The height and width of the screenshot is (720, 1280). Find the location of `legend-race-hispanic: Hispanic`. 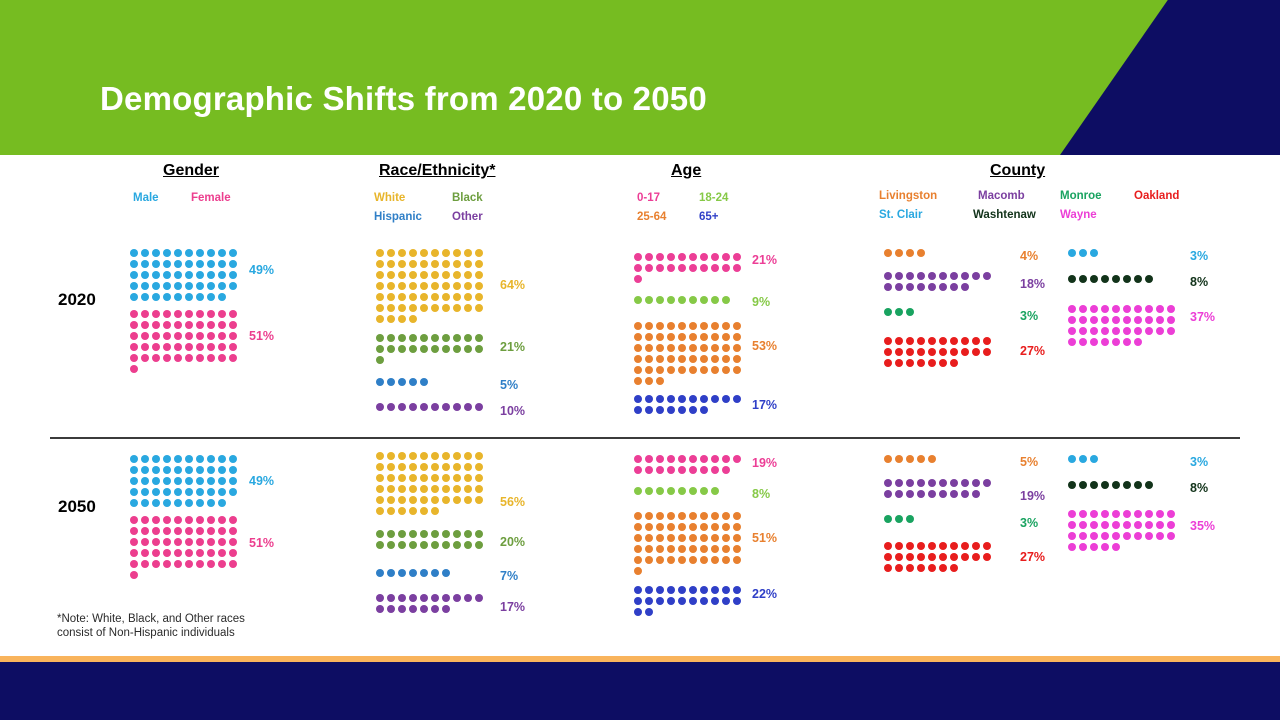

legend-race-hispanic: Hispanic is located at coordinates (398, 217).